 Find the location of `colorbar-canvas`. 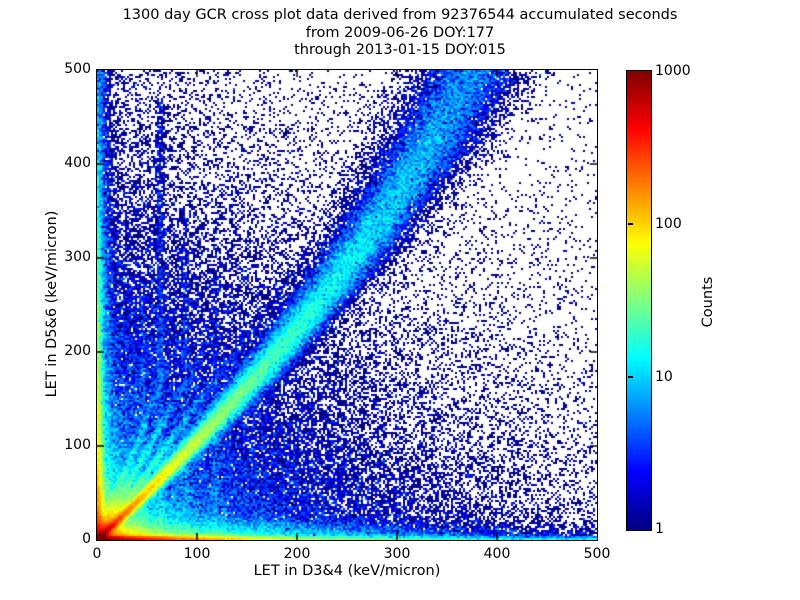

colorbar-canvas is located at coordinates (639, 300).